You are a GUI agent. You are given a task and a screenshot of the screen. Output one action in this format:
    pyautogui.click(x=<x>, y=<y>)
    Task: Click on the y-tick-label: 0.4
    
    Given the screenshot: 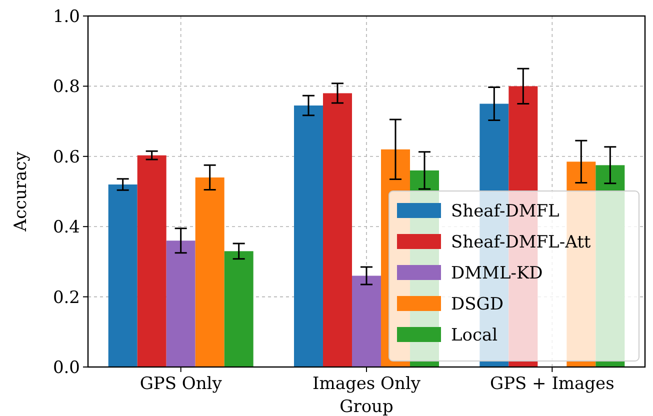 What is the action you would take?
    pyautogui.click(x=66, y=228)
    